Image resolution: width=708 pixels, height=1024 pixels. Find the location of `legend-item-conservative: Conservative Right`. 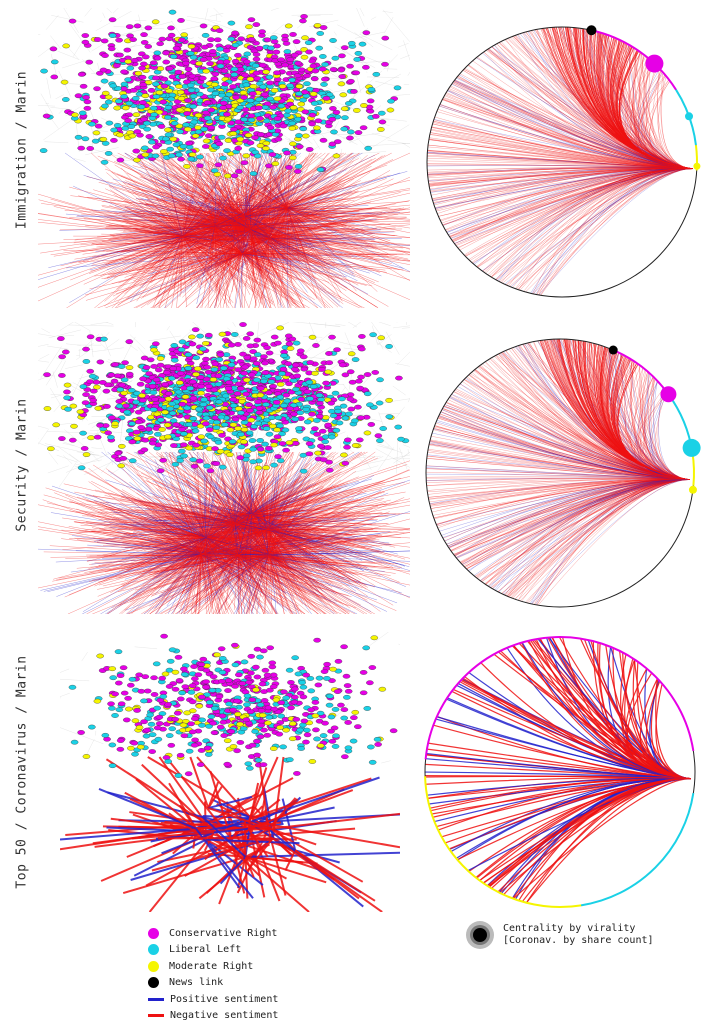

legend-item-conservative: Conservative Right is located at coordinates (213, 933).